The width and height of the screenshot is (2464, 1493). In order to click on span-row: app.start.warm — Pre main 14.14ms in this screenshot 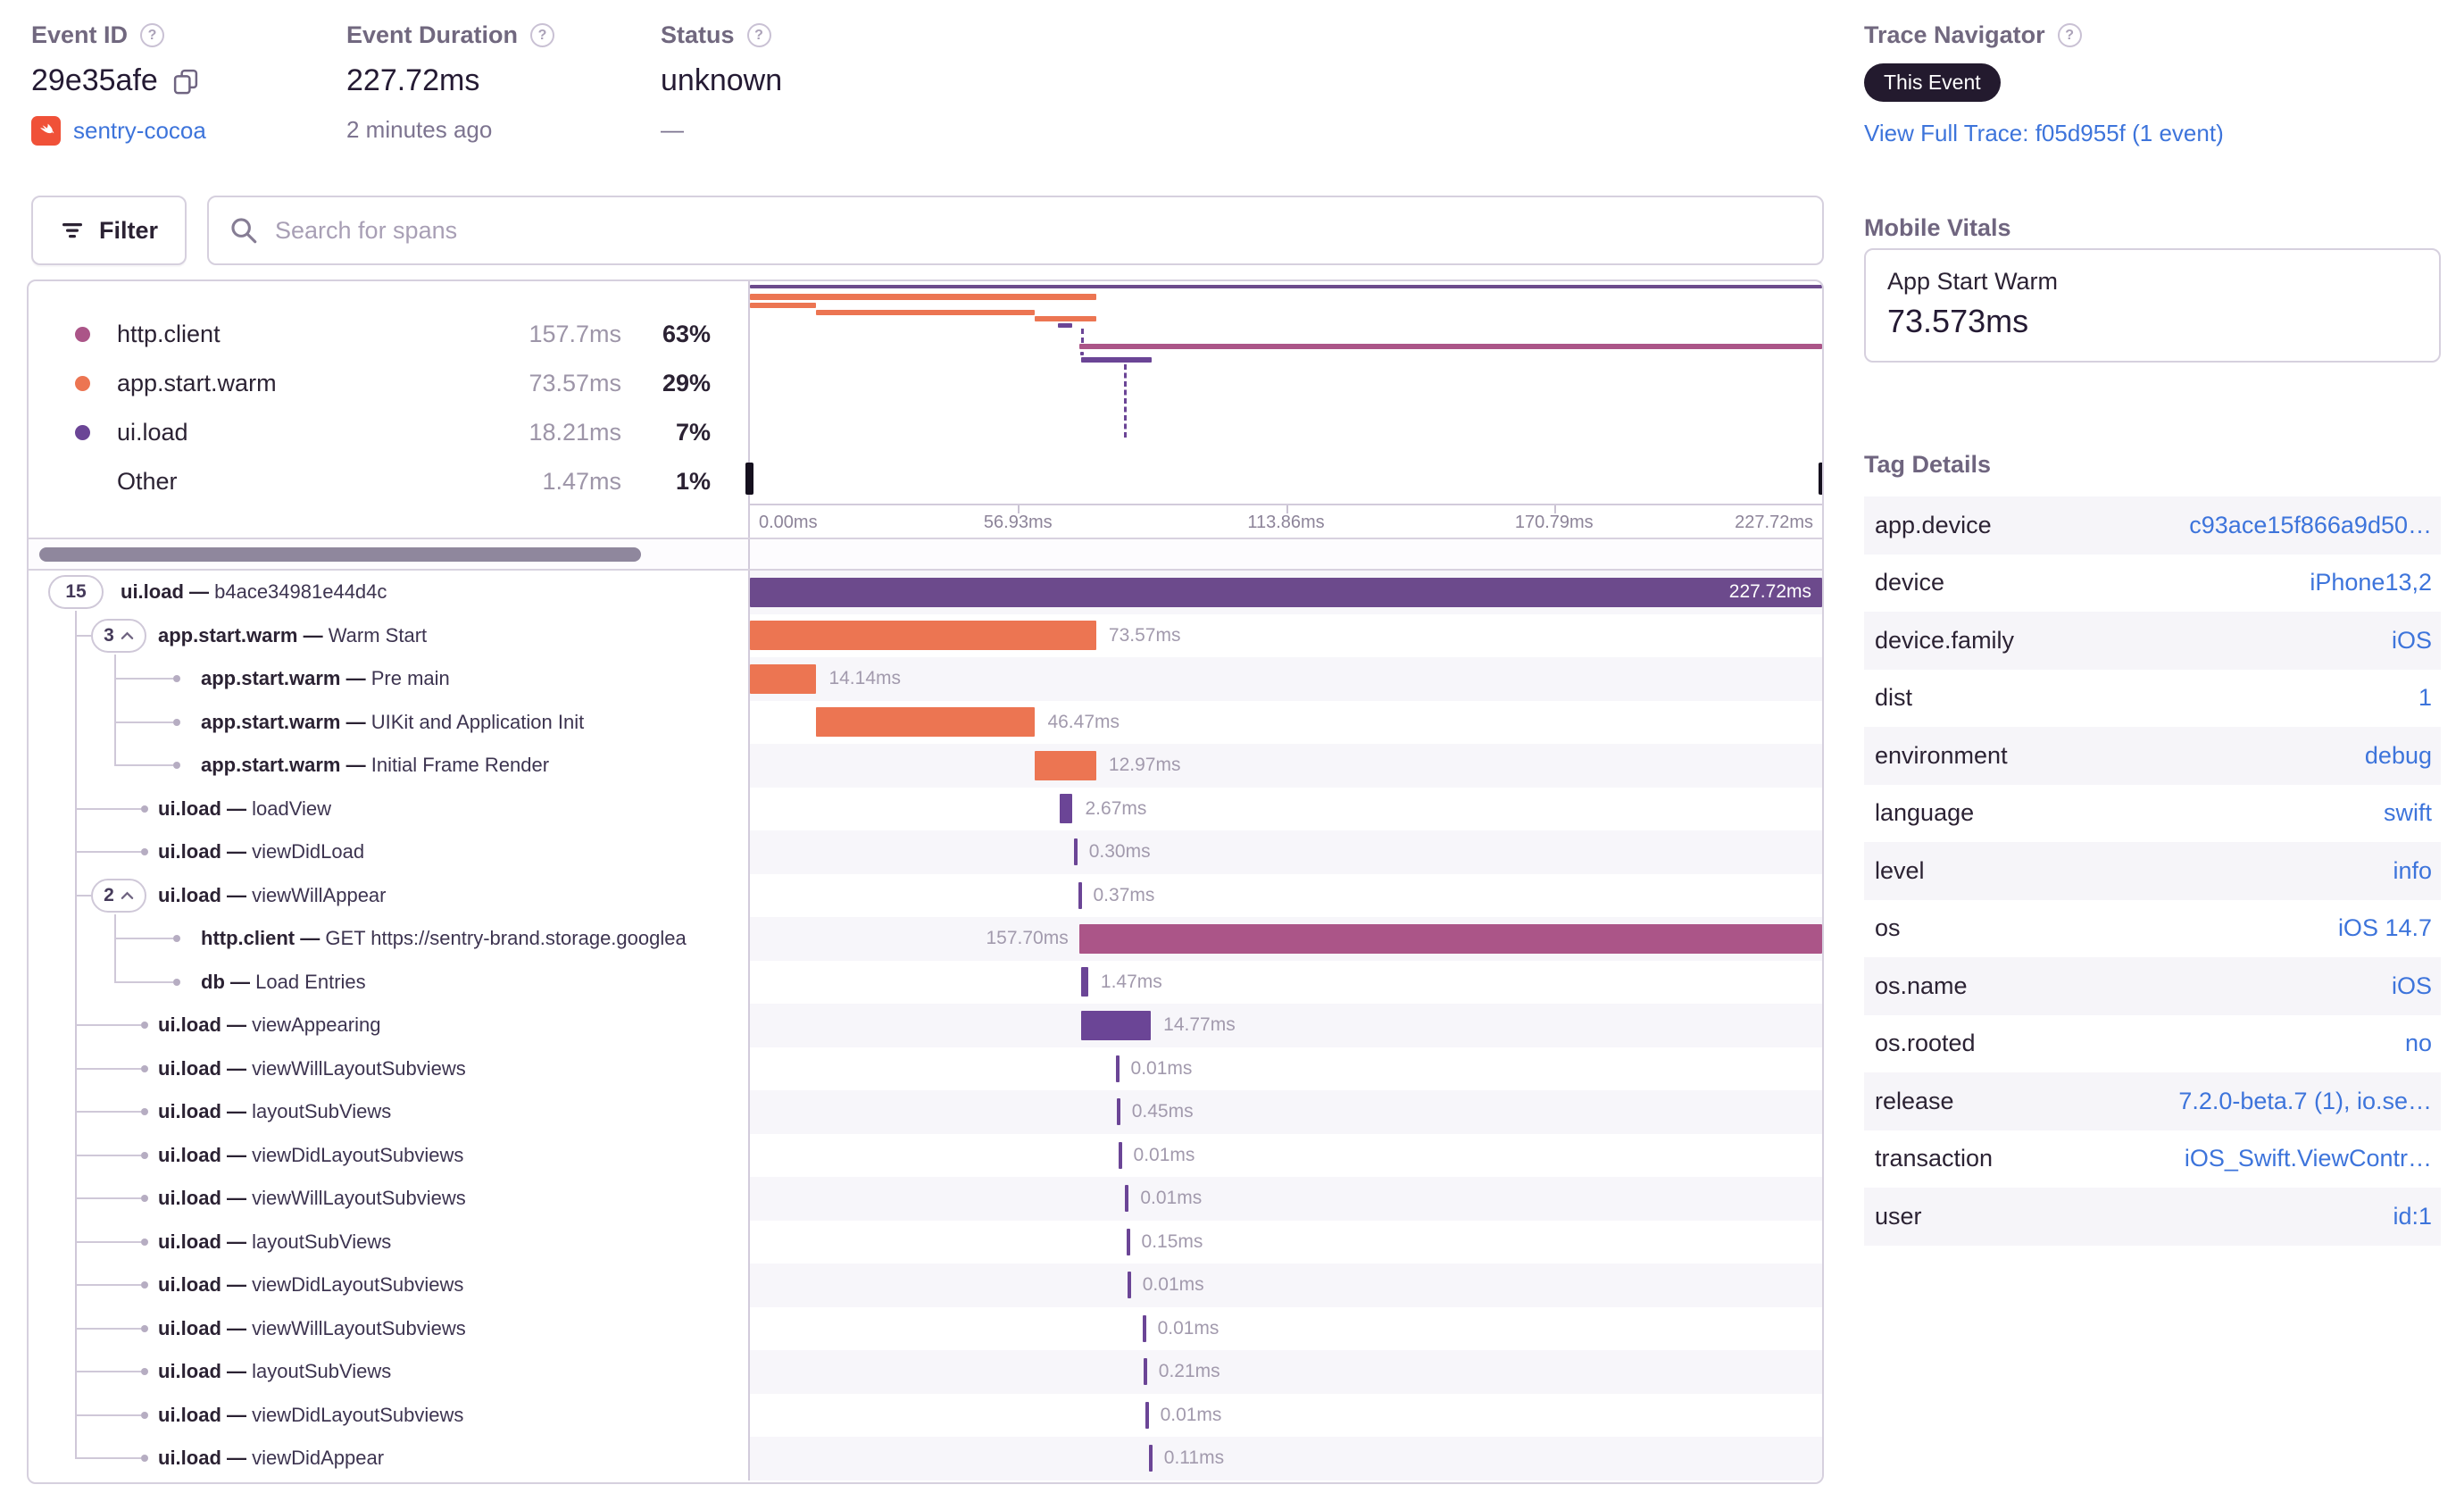, I will do `click(925, 679)`.